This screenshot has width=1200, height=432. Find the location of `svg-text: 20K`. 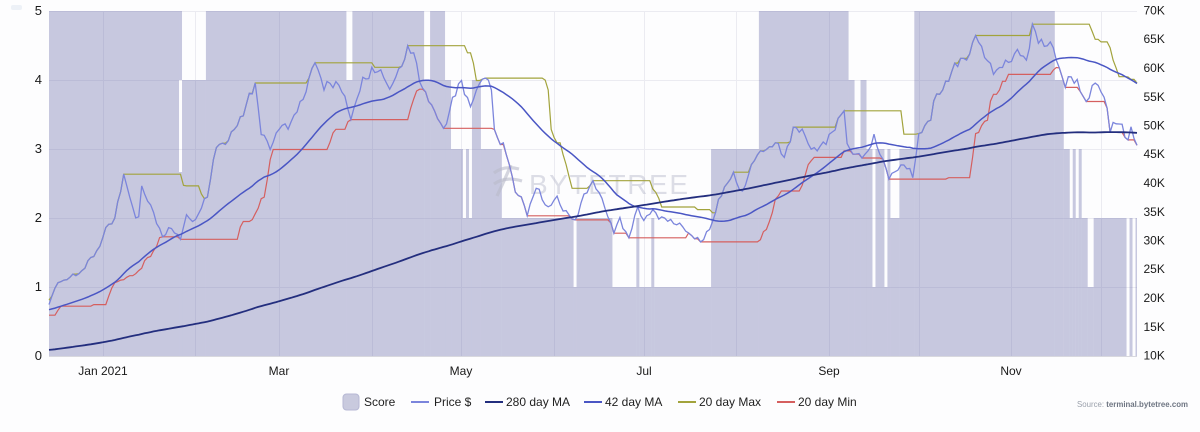

svg-text: 20K is located at coordinates (1154, 298).